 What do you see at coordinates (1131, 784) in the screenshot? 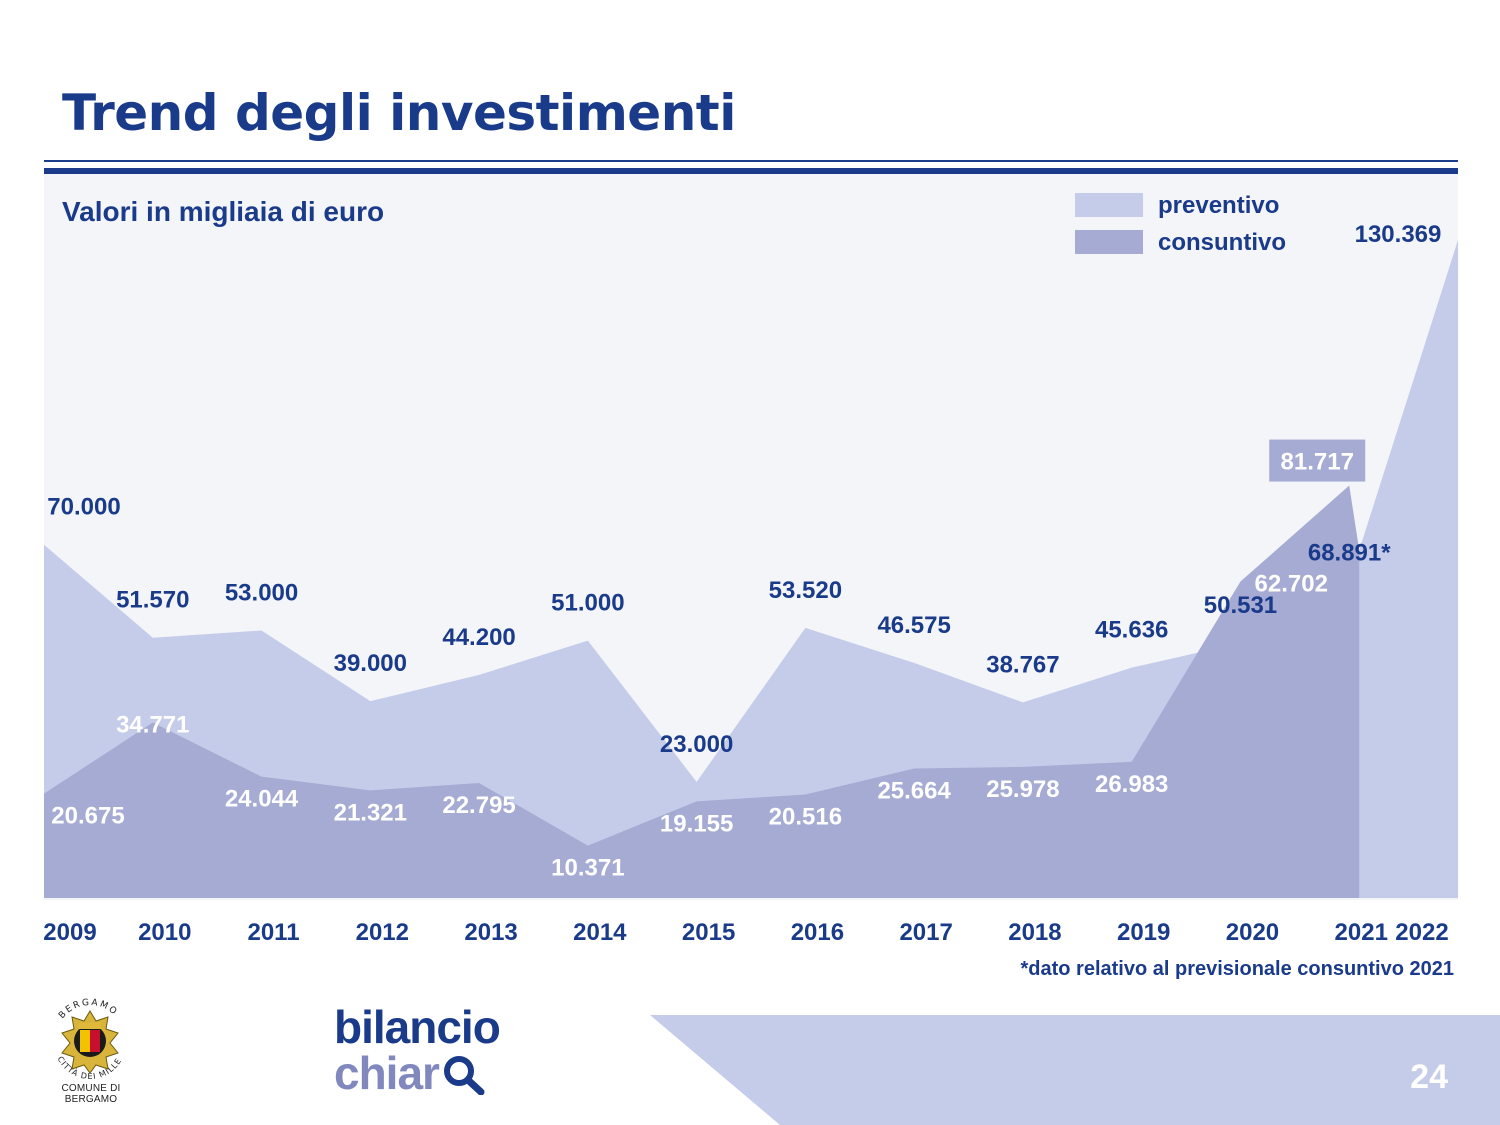
I see `data-label-consuntivo: 26.983` at bounding box center [1131, 784].